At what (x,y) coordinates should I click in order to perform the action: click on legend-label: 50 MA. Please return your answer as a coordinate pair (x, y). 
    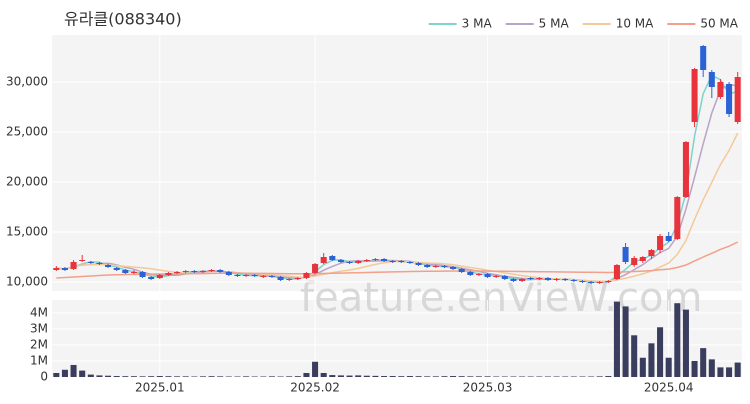
    Looking at the image, I should click on (719, 24).